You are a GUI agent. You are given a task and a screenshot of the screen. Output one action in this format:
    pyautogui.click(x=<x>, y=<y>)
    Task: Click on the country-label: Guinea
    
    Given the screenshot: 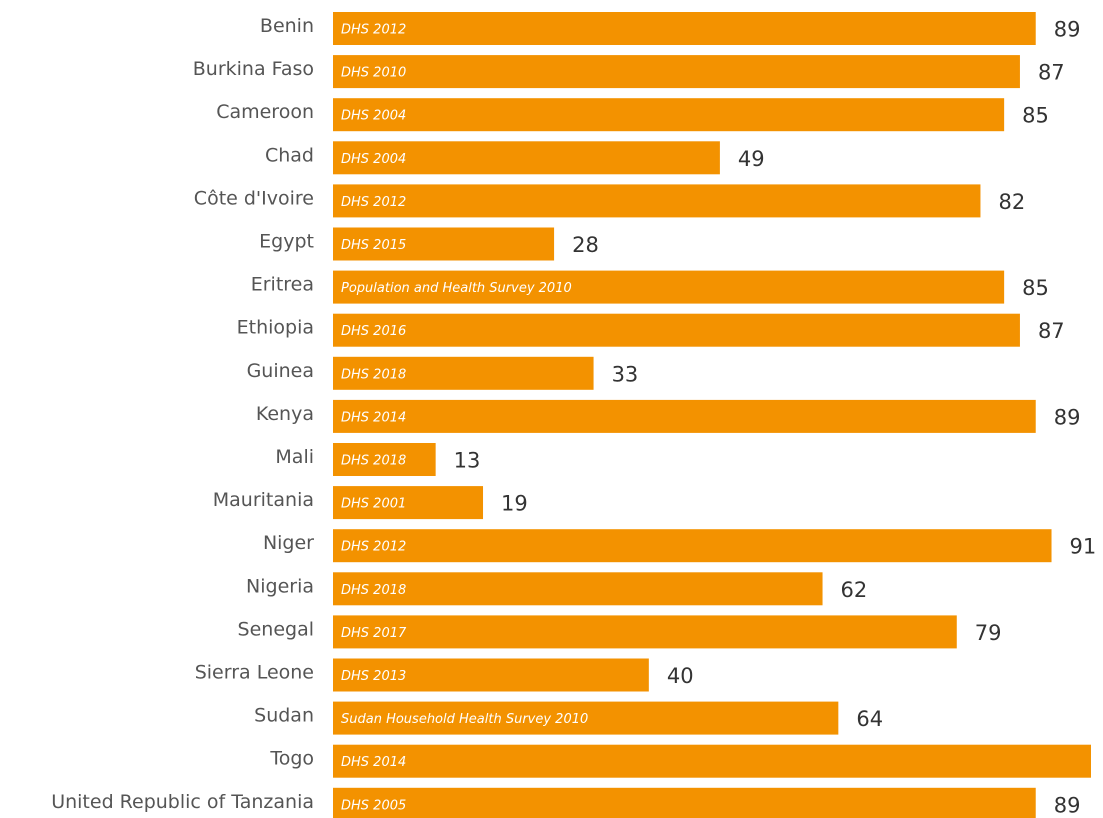 What is the action you would take?
    pyautogui.click(x=280, y=371)
    